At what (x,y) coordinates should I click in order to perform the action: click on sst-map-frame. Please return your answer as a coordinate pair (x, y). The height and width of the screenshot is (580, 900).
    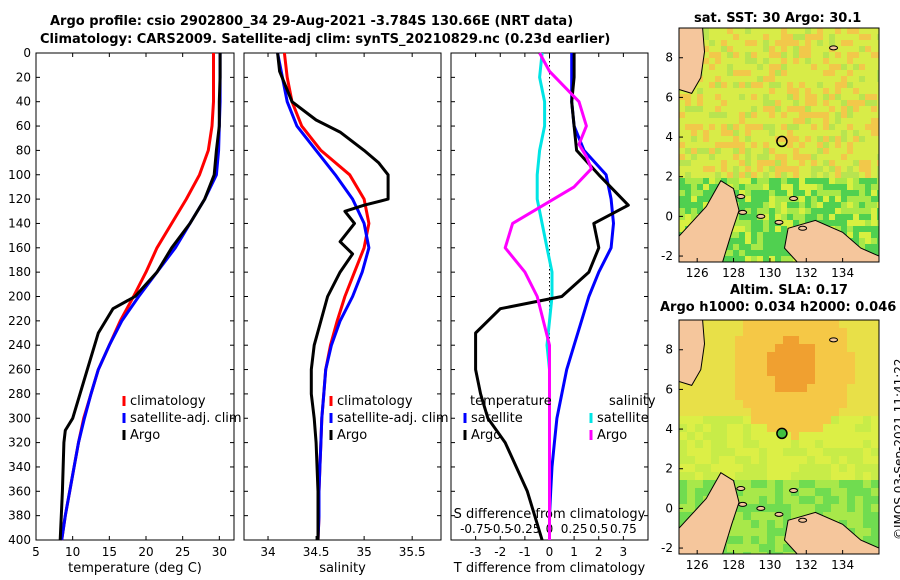
    Looking at the image, I should click on (779, 145).